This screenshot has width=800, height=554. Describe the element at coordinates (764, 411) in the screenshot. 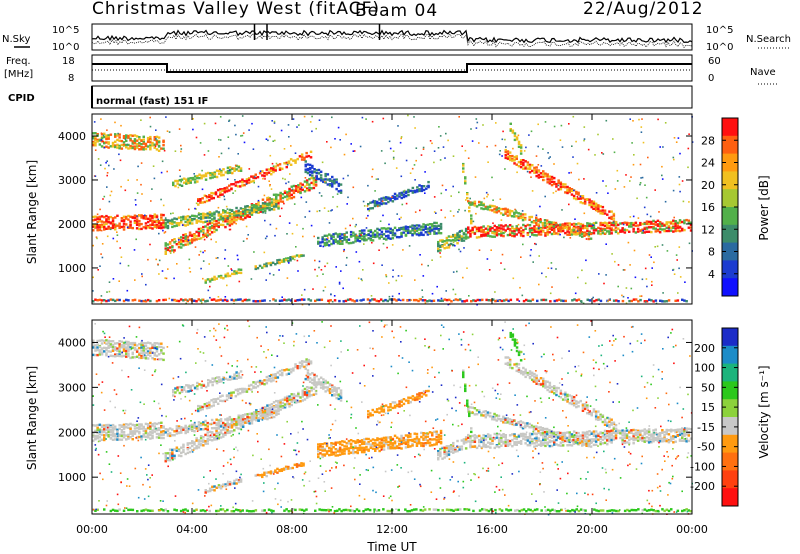

I see `velocity-colorbar-label: Velocity [m s⁻¹]` at that location.